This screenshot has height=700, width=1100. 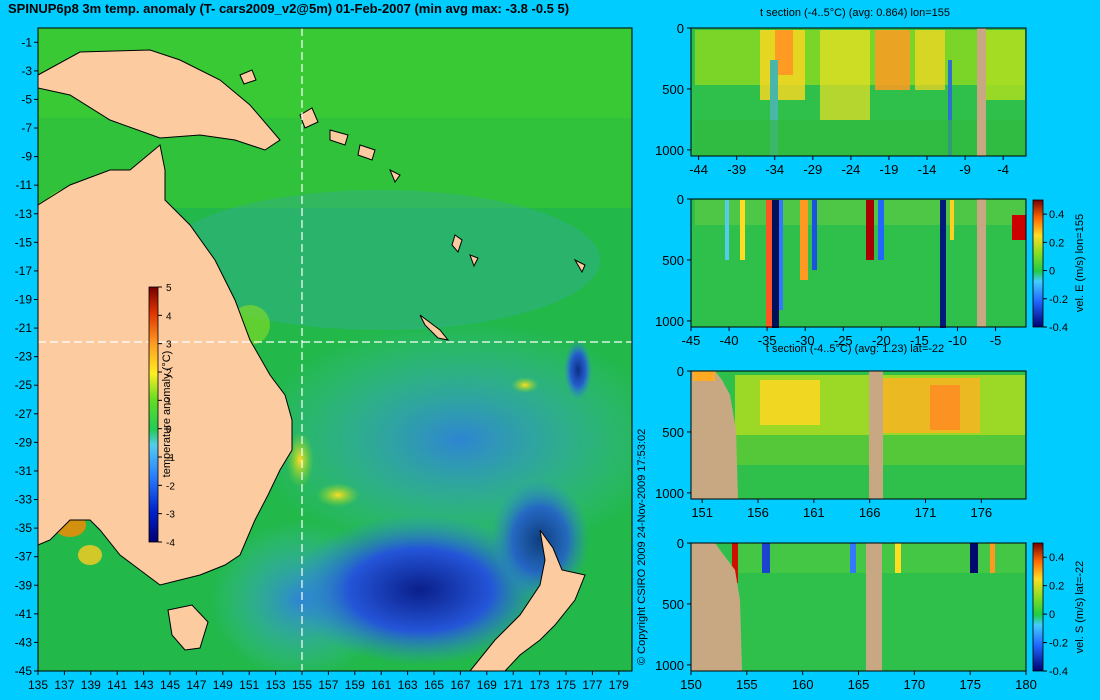 What do you see at coordinates (673, 432) in the screenshot?
I see `panel3-y-tick-label: 500` at bounding box center [673, 432].